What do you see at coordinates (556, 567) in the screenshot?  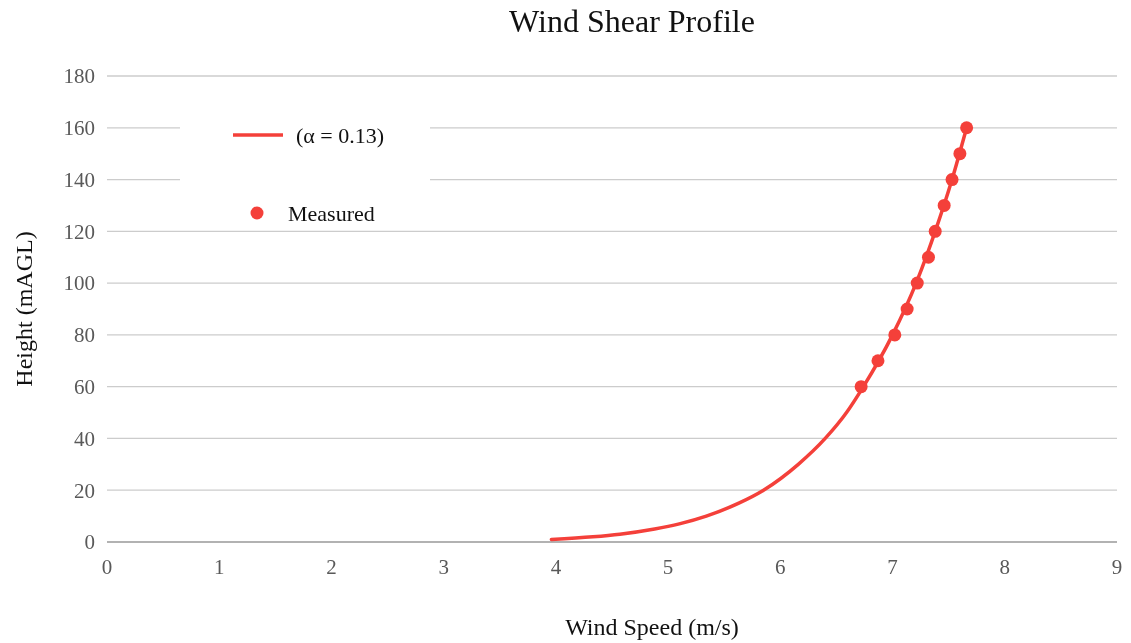 I see `x-tick-label: 4` at bounding box center [556, 567].